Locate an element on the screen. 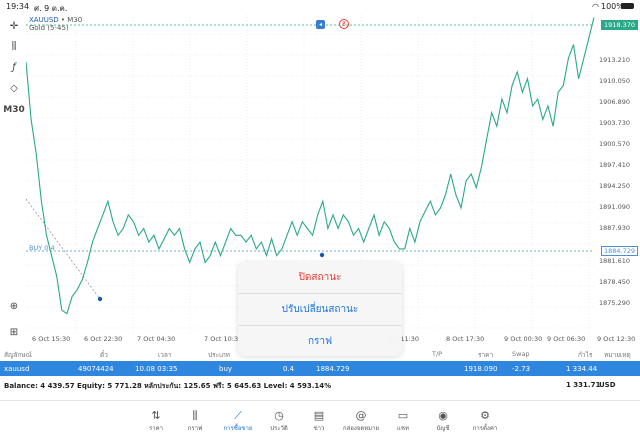 The height and width of the screenshot is (448, 640). chat-icon: ▭ is located at coordinates (403, 415).